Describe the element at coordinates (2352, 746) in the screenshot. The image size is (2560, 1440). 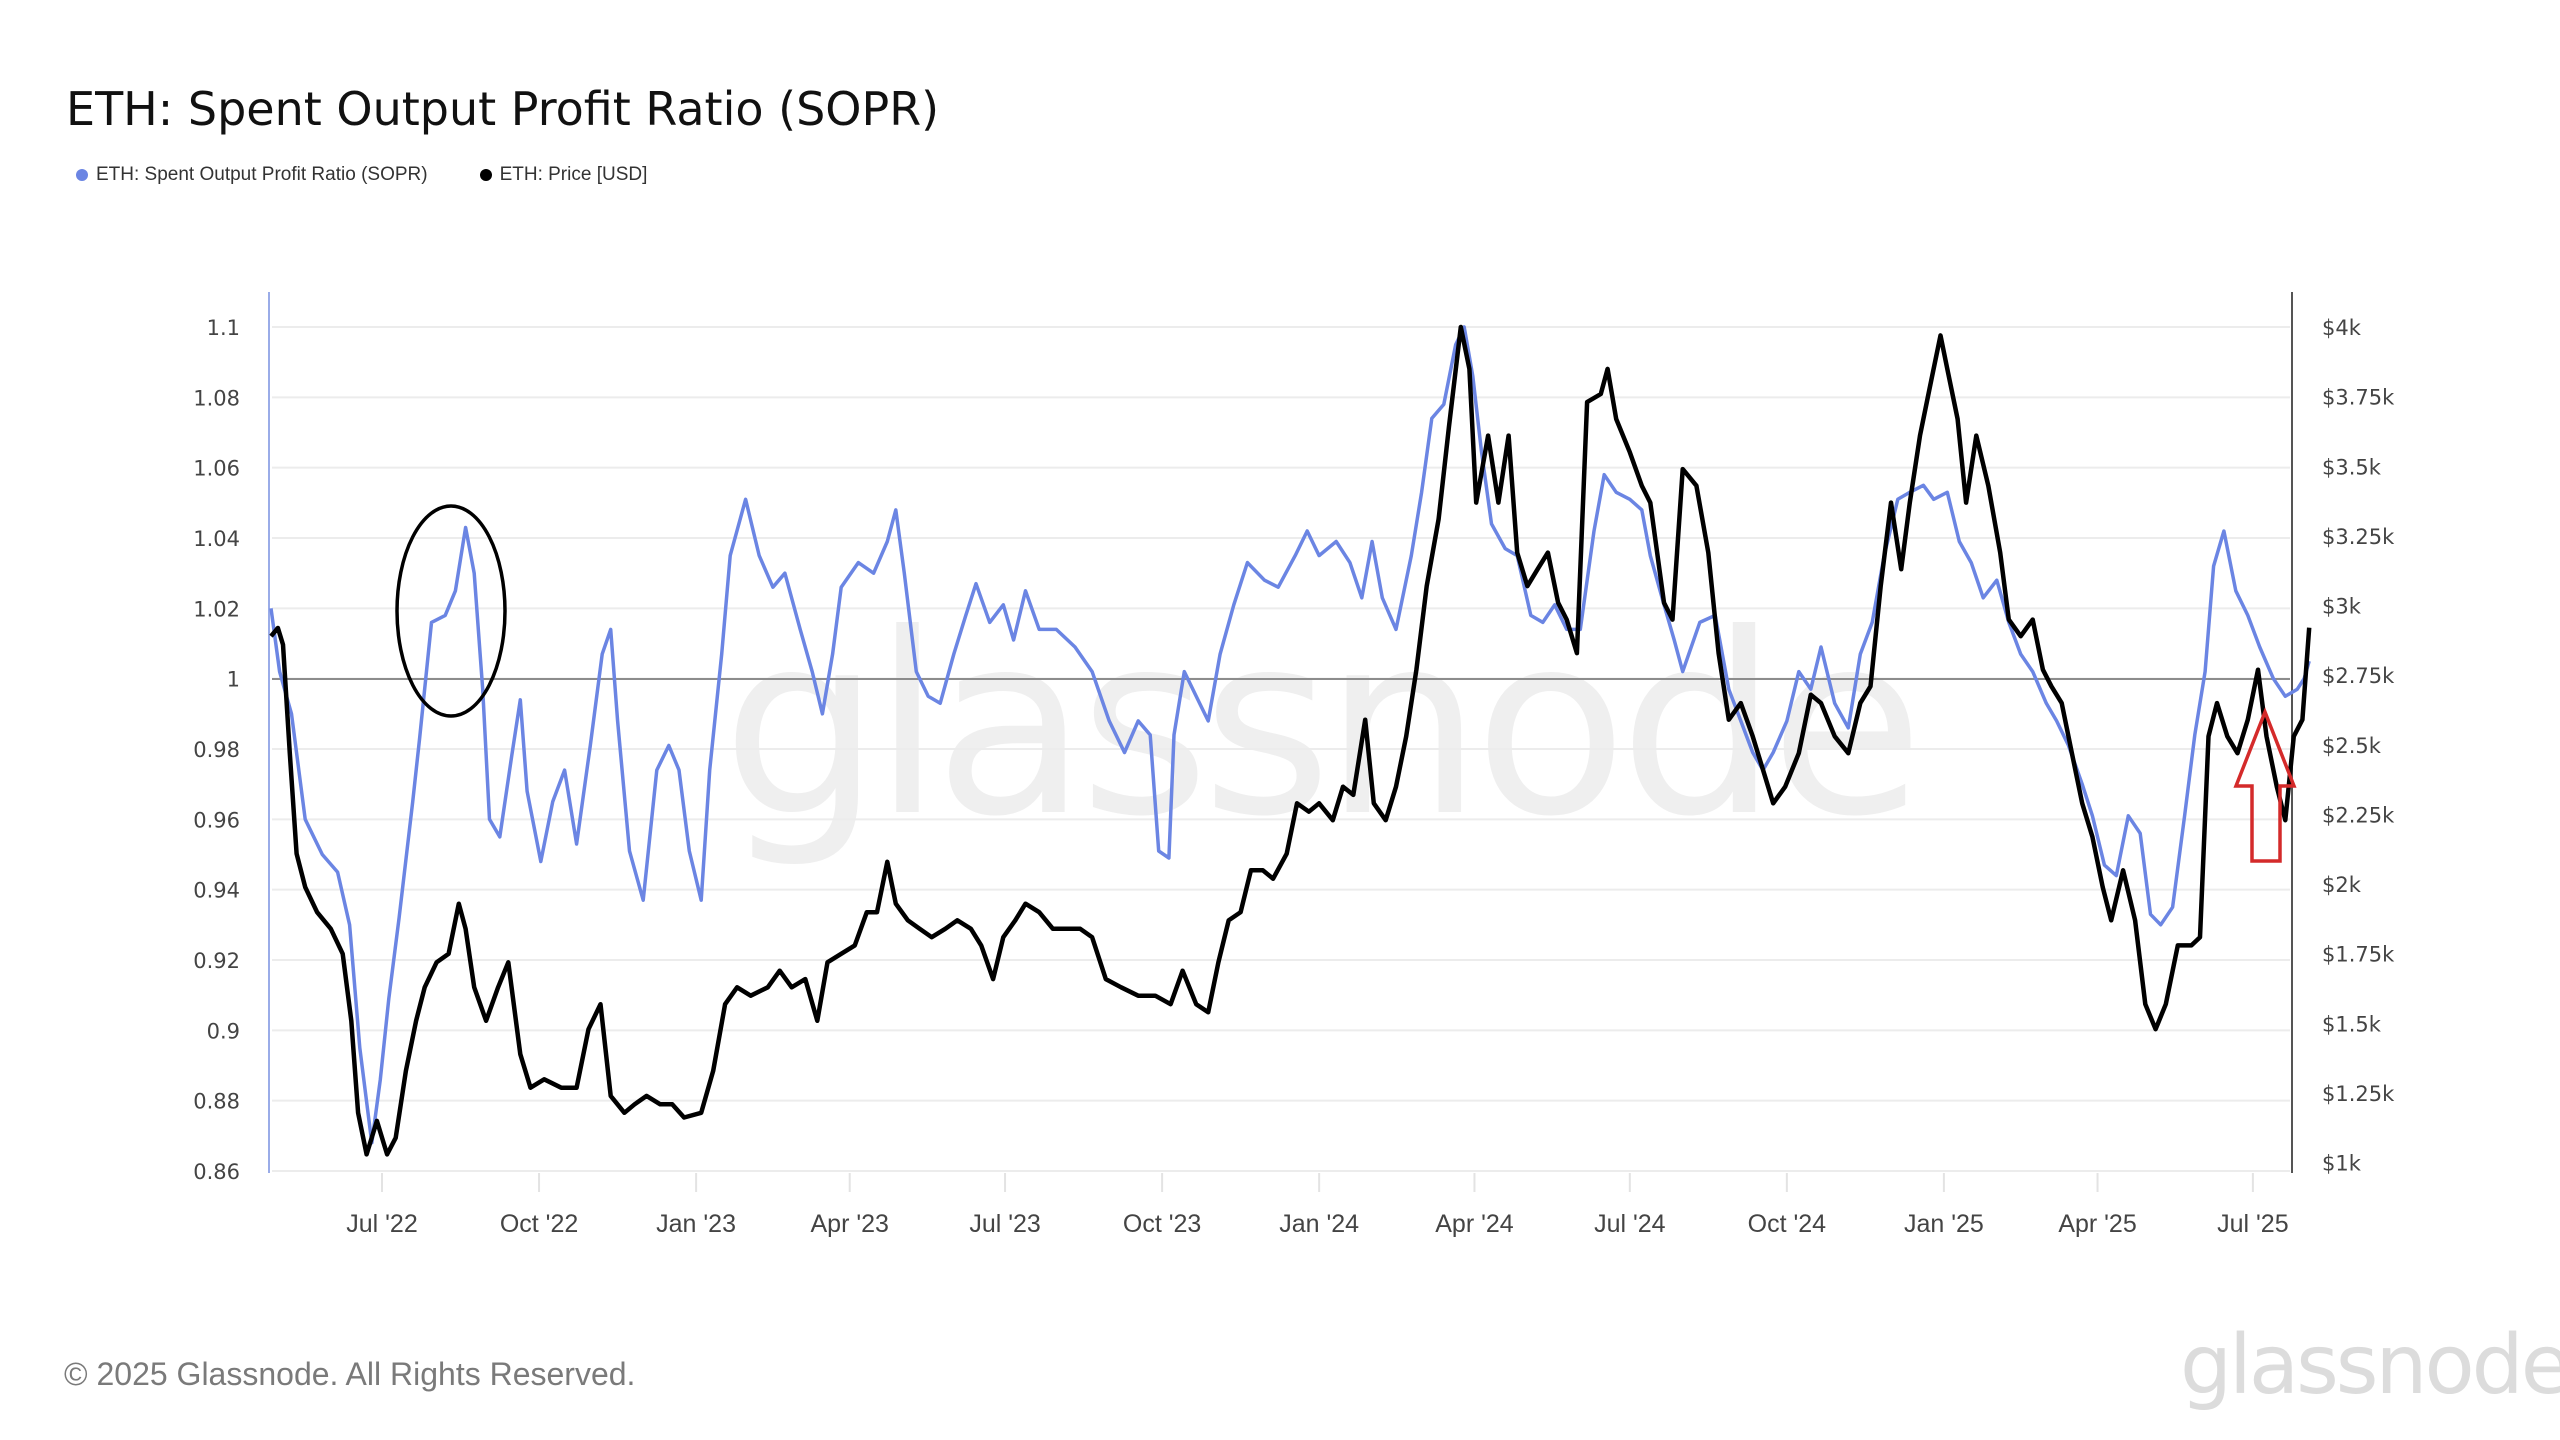
I see `right-axis-label: $2.5k` at that location.